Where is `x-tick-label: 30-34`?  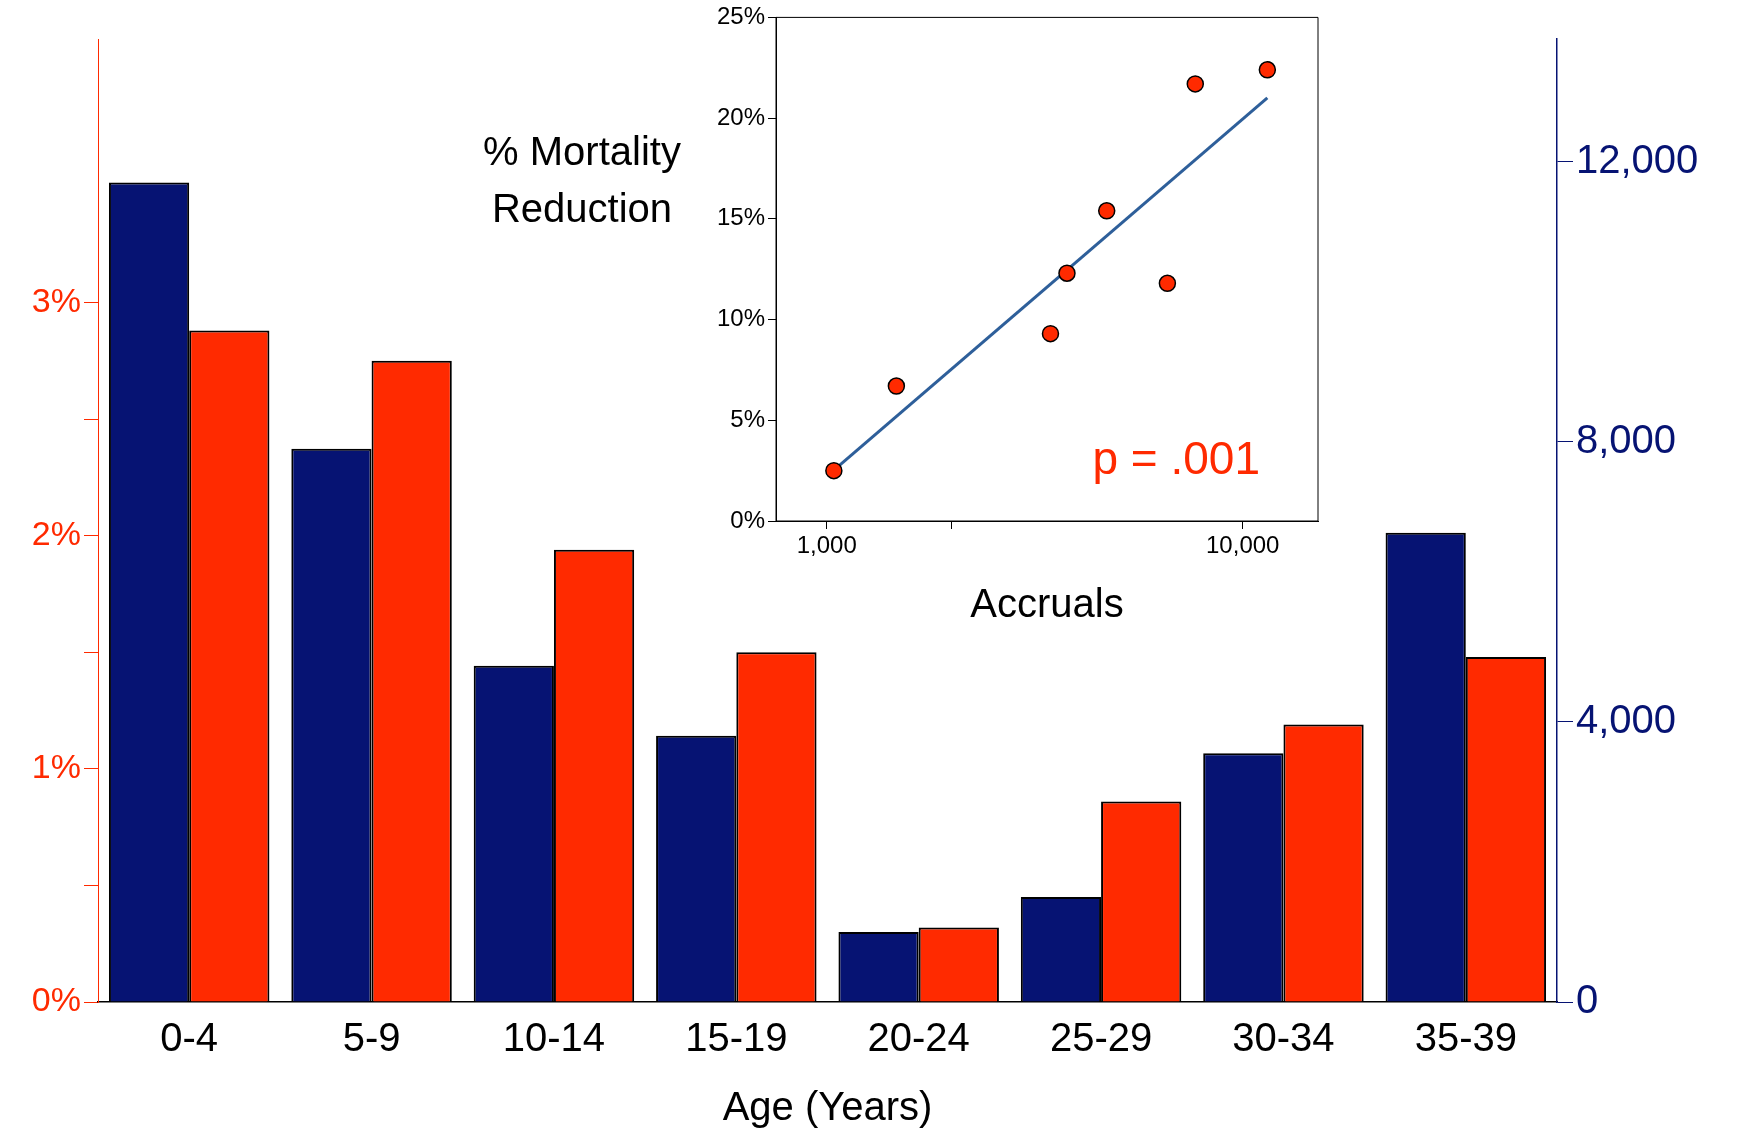 x-tick-label: 30-34 is located at coordinates (1283, 1037).